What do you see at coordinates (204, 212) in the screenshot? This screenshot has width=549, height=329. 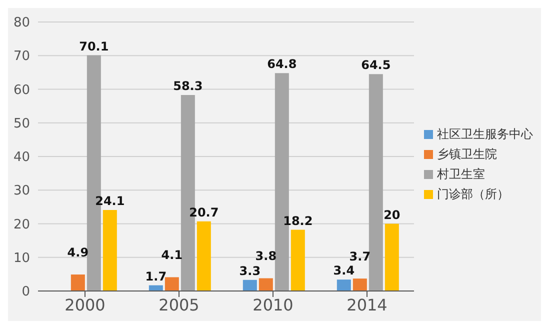 I see `data-label: 20.7` at bounding box center [204, 212].